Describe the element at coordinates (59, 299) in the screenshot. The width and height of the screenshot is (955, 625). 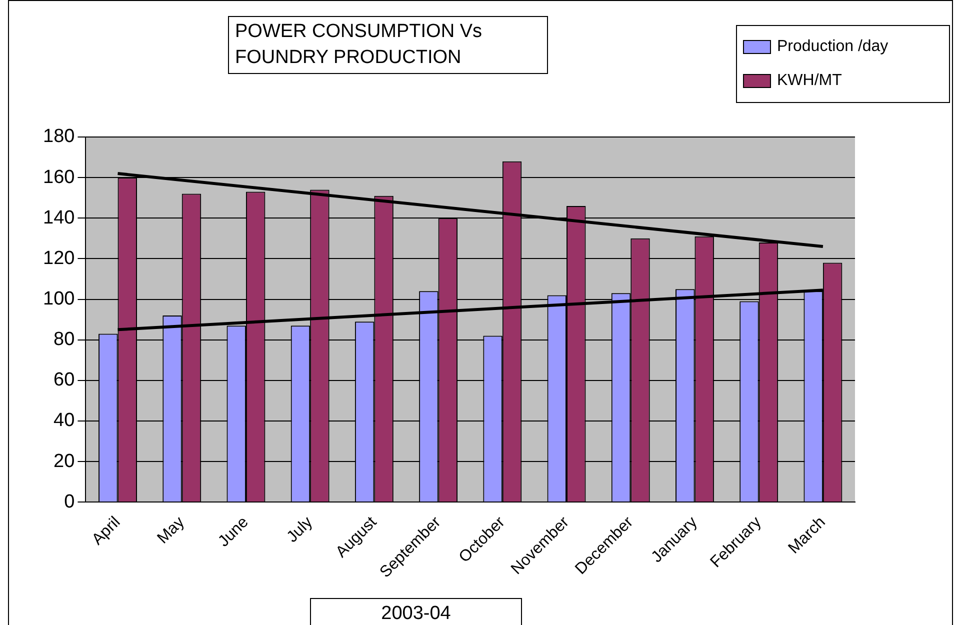
I see `y-tick-label: 100` at that location.